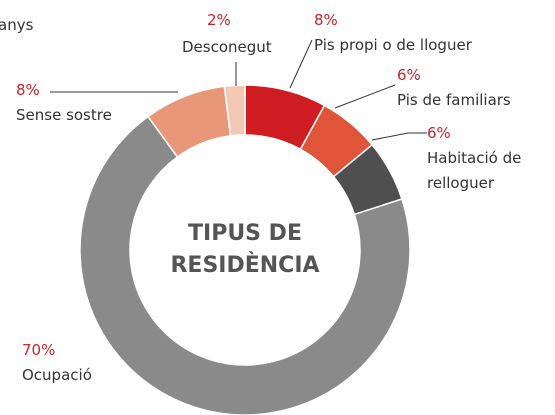 This screenshot has width=555, height=415. Describe the element at coordinates (17, 25) in the screenshot. I see `annotation: anys` at that location.